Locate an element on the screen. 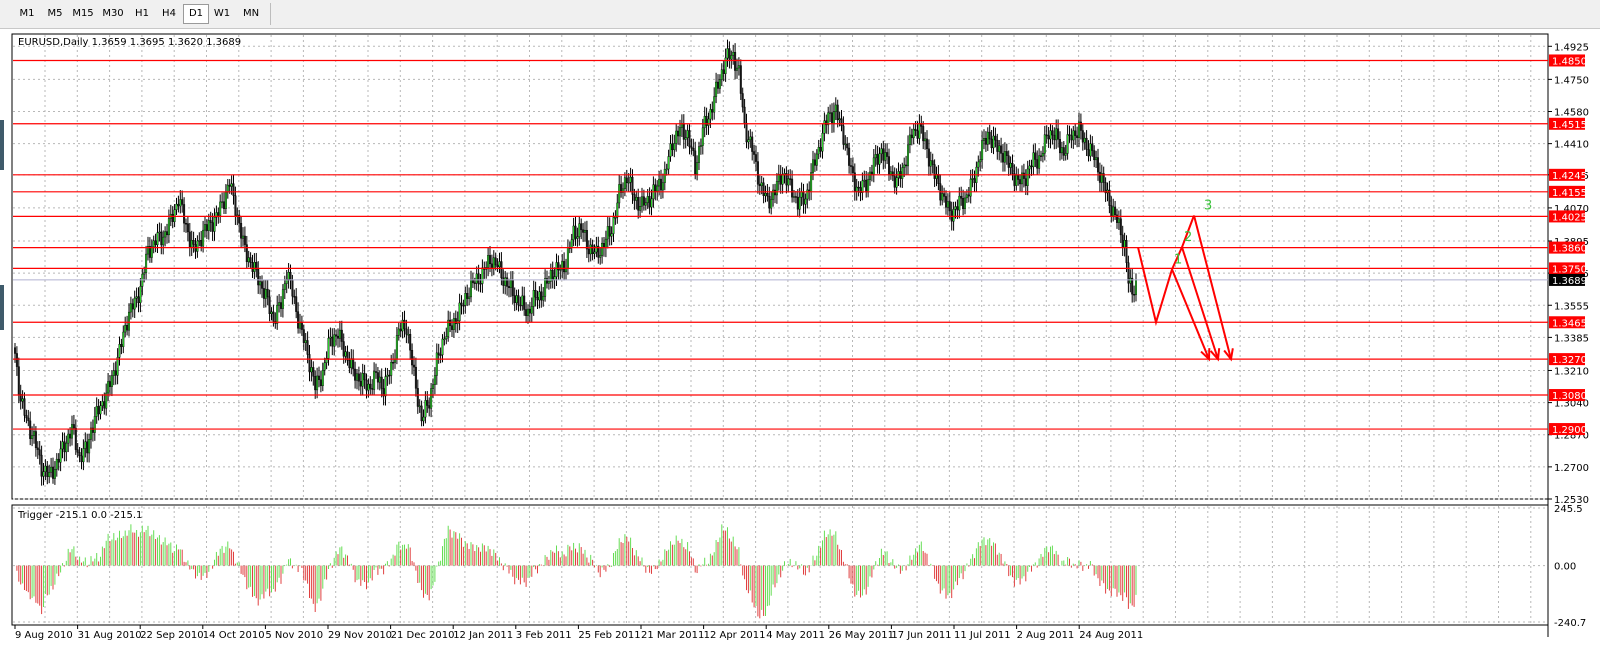 Image resolution: width=1600 pixels, height=660 pixels. chart-header: EURUSD,Daily 1.3659 1.3695 1.3620 1.3689 is located at coordinates (129, 42).